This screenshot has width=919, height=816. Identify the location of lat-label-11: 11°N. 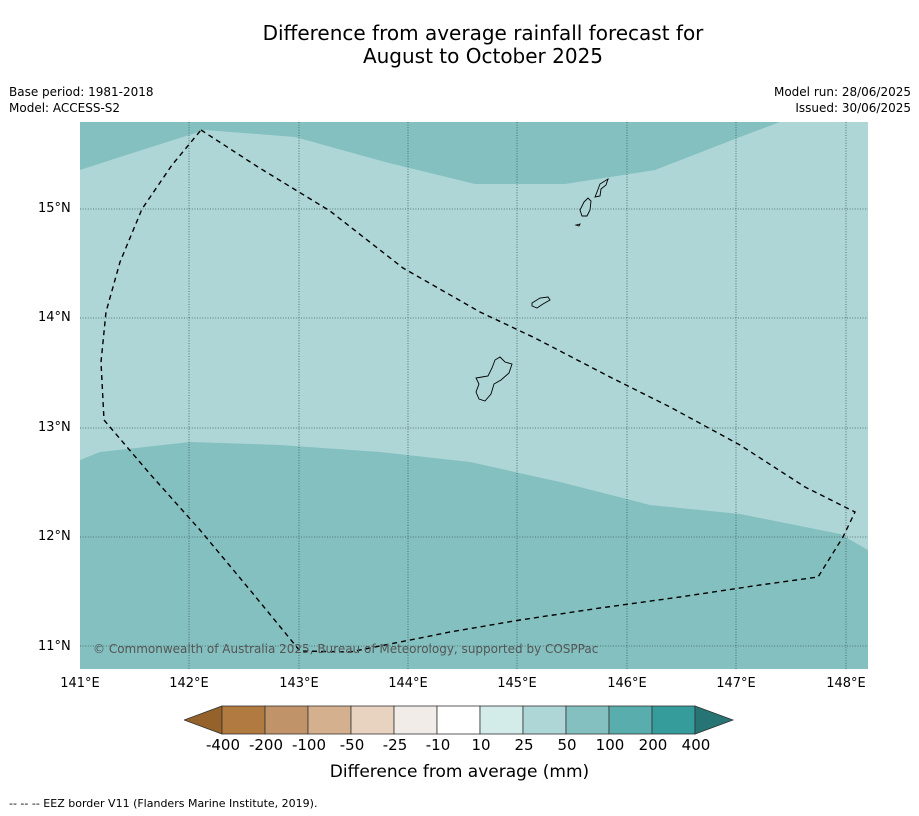
(54, 646).